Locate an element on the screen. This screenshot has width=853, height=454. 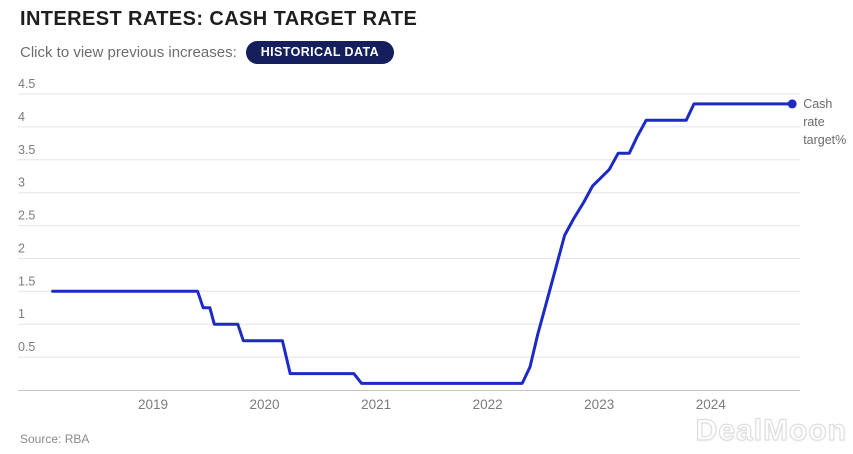
y-axis-tick: 1 is located at coordinates (21, 314).